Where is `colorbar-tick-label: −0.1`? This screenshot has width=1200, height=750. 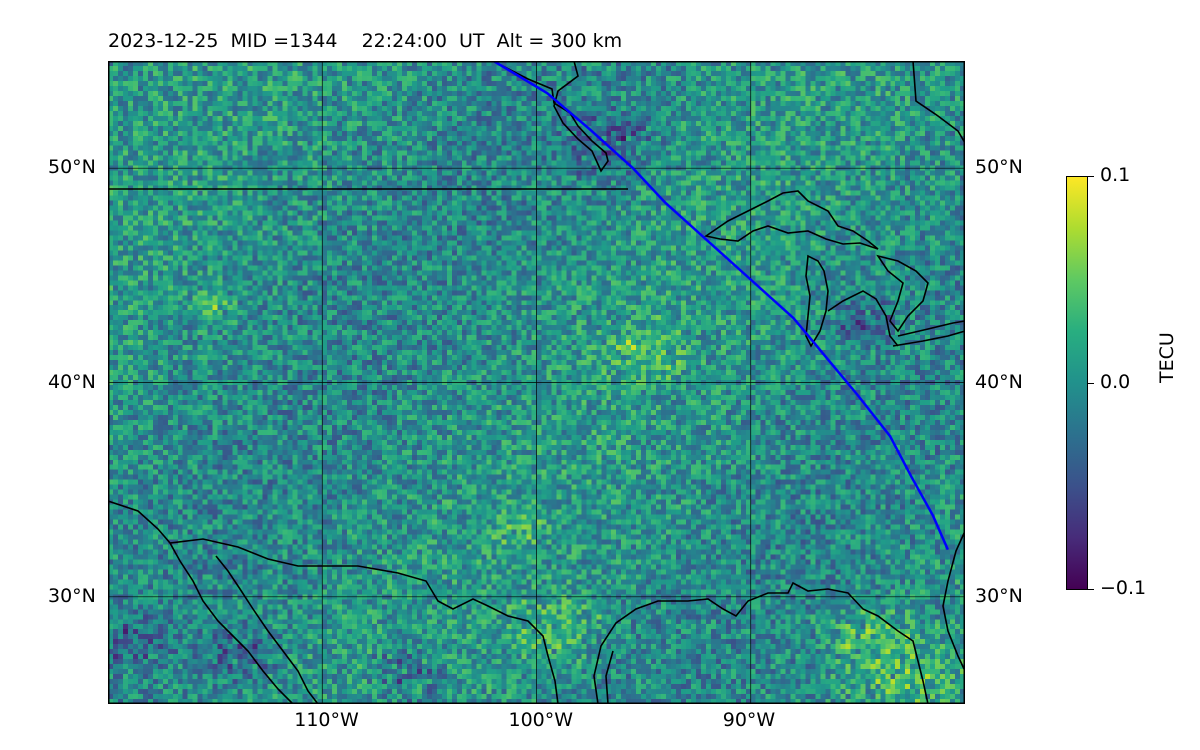
colorbar-tick-label: −0.1 is located at coordinates (1123, 588).